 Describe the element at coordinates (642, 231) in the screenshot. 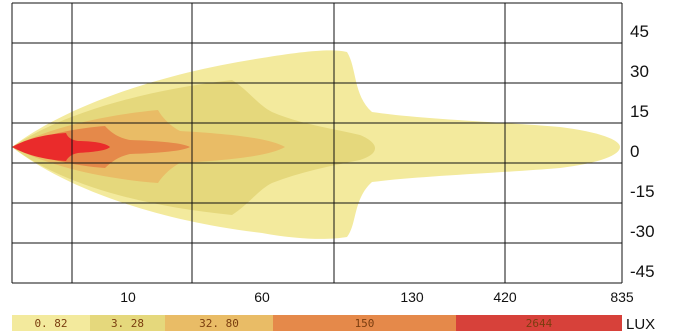

I see `y-tick-label: -30` at that location.